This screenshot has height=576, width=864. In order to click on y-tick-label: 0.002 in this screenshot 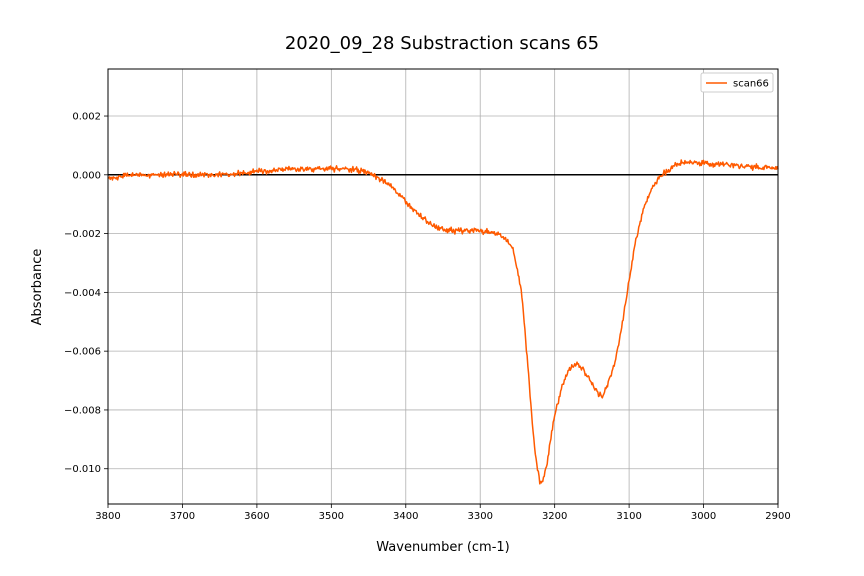, I will do `click(86, 117)`.